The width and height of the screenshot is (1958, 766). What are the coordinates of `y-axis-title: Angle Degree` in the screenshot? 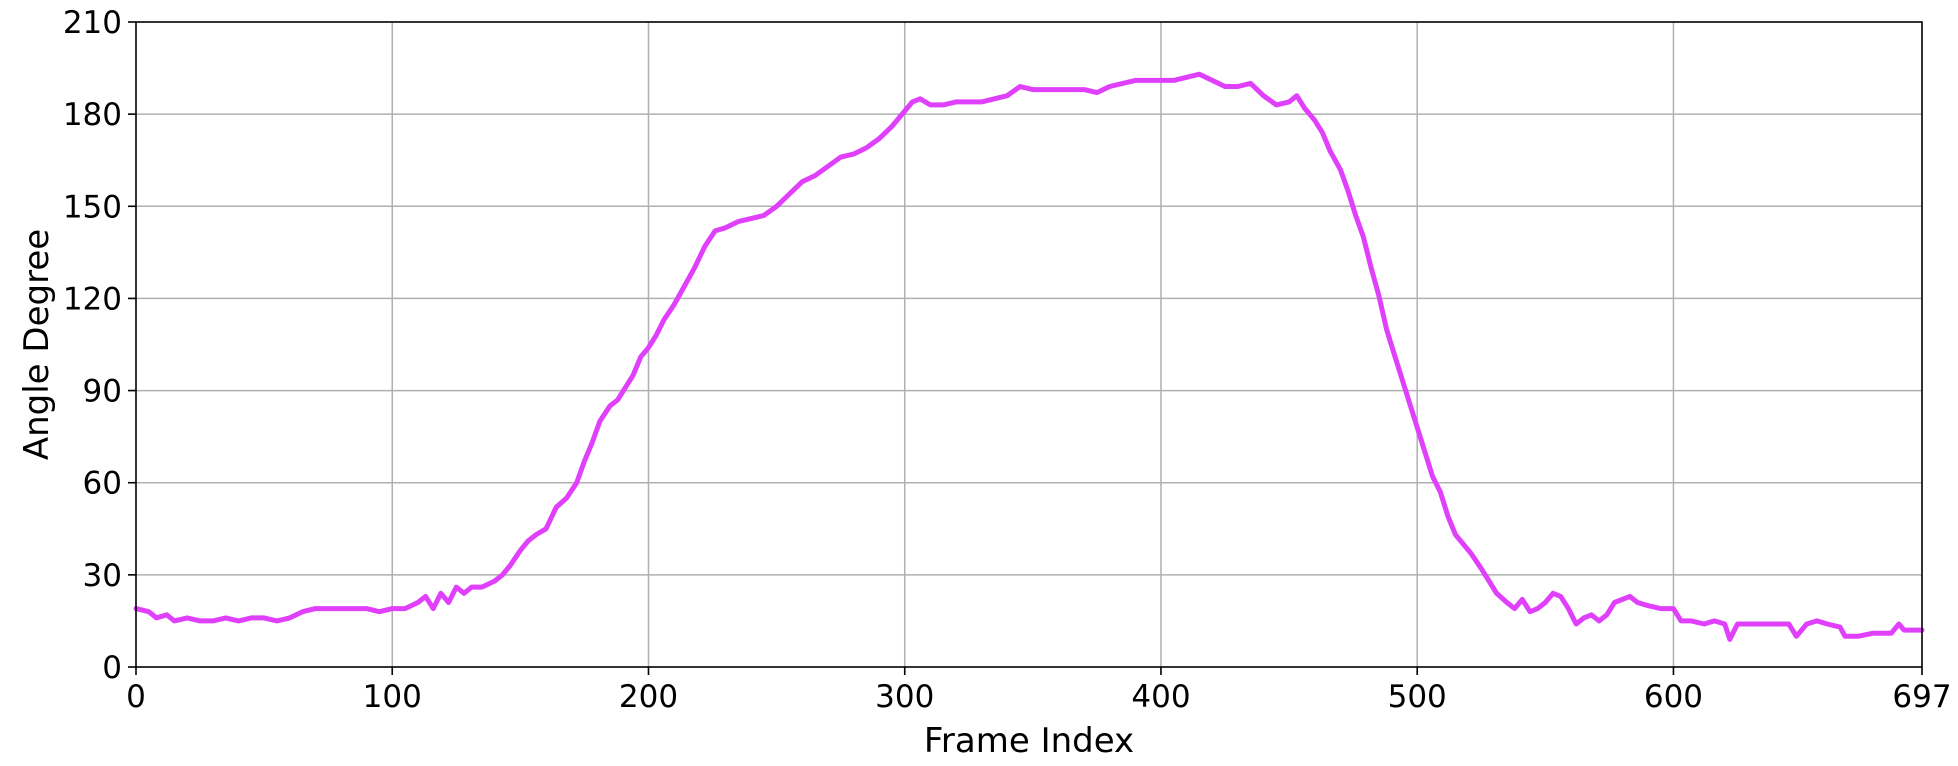 It's located at (37, 344).